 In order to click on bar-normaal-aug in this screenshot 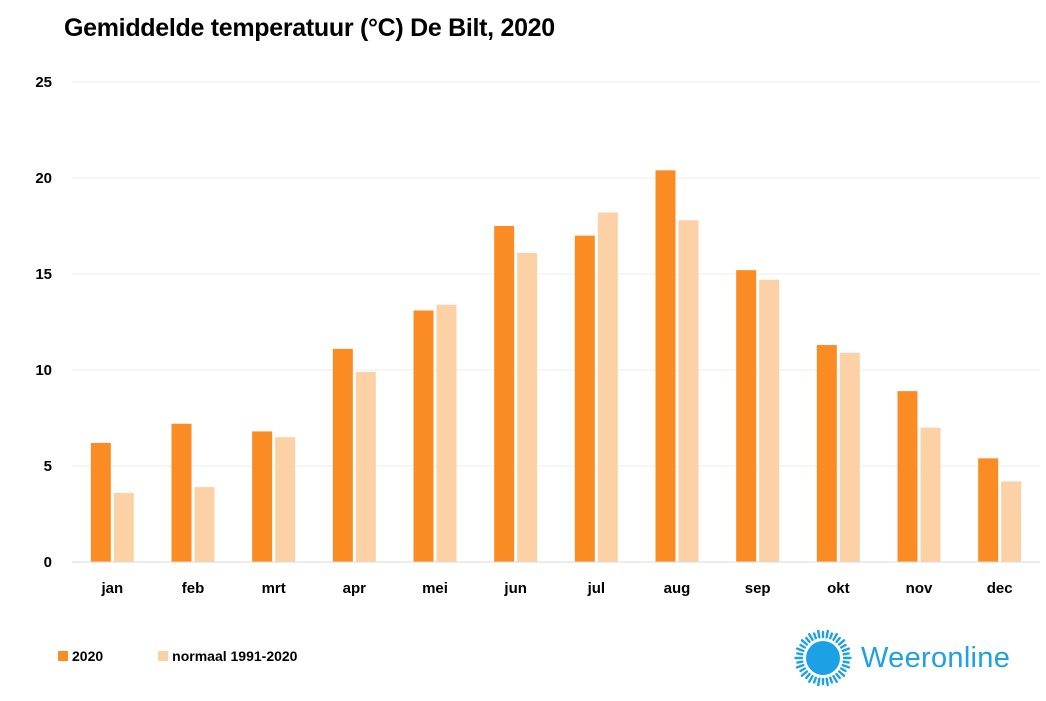, I will do `click(688, 391)`.